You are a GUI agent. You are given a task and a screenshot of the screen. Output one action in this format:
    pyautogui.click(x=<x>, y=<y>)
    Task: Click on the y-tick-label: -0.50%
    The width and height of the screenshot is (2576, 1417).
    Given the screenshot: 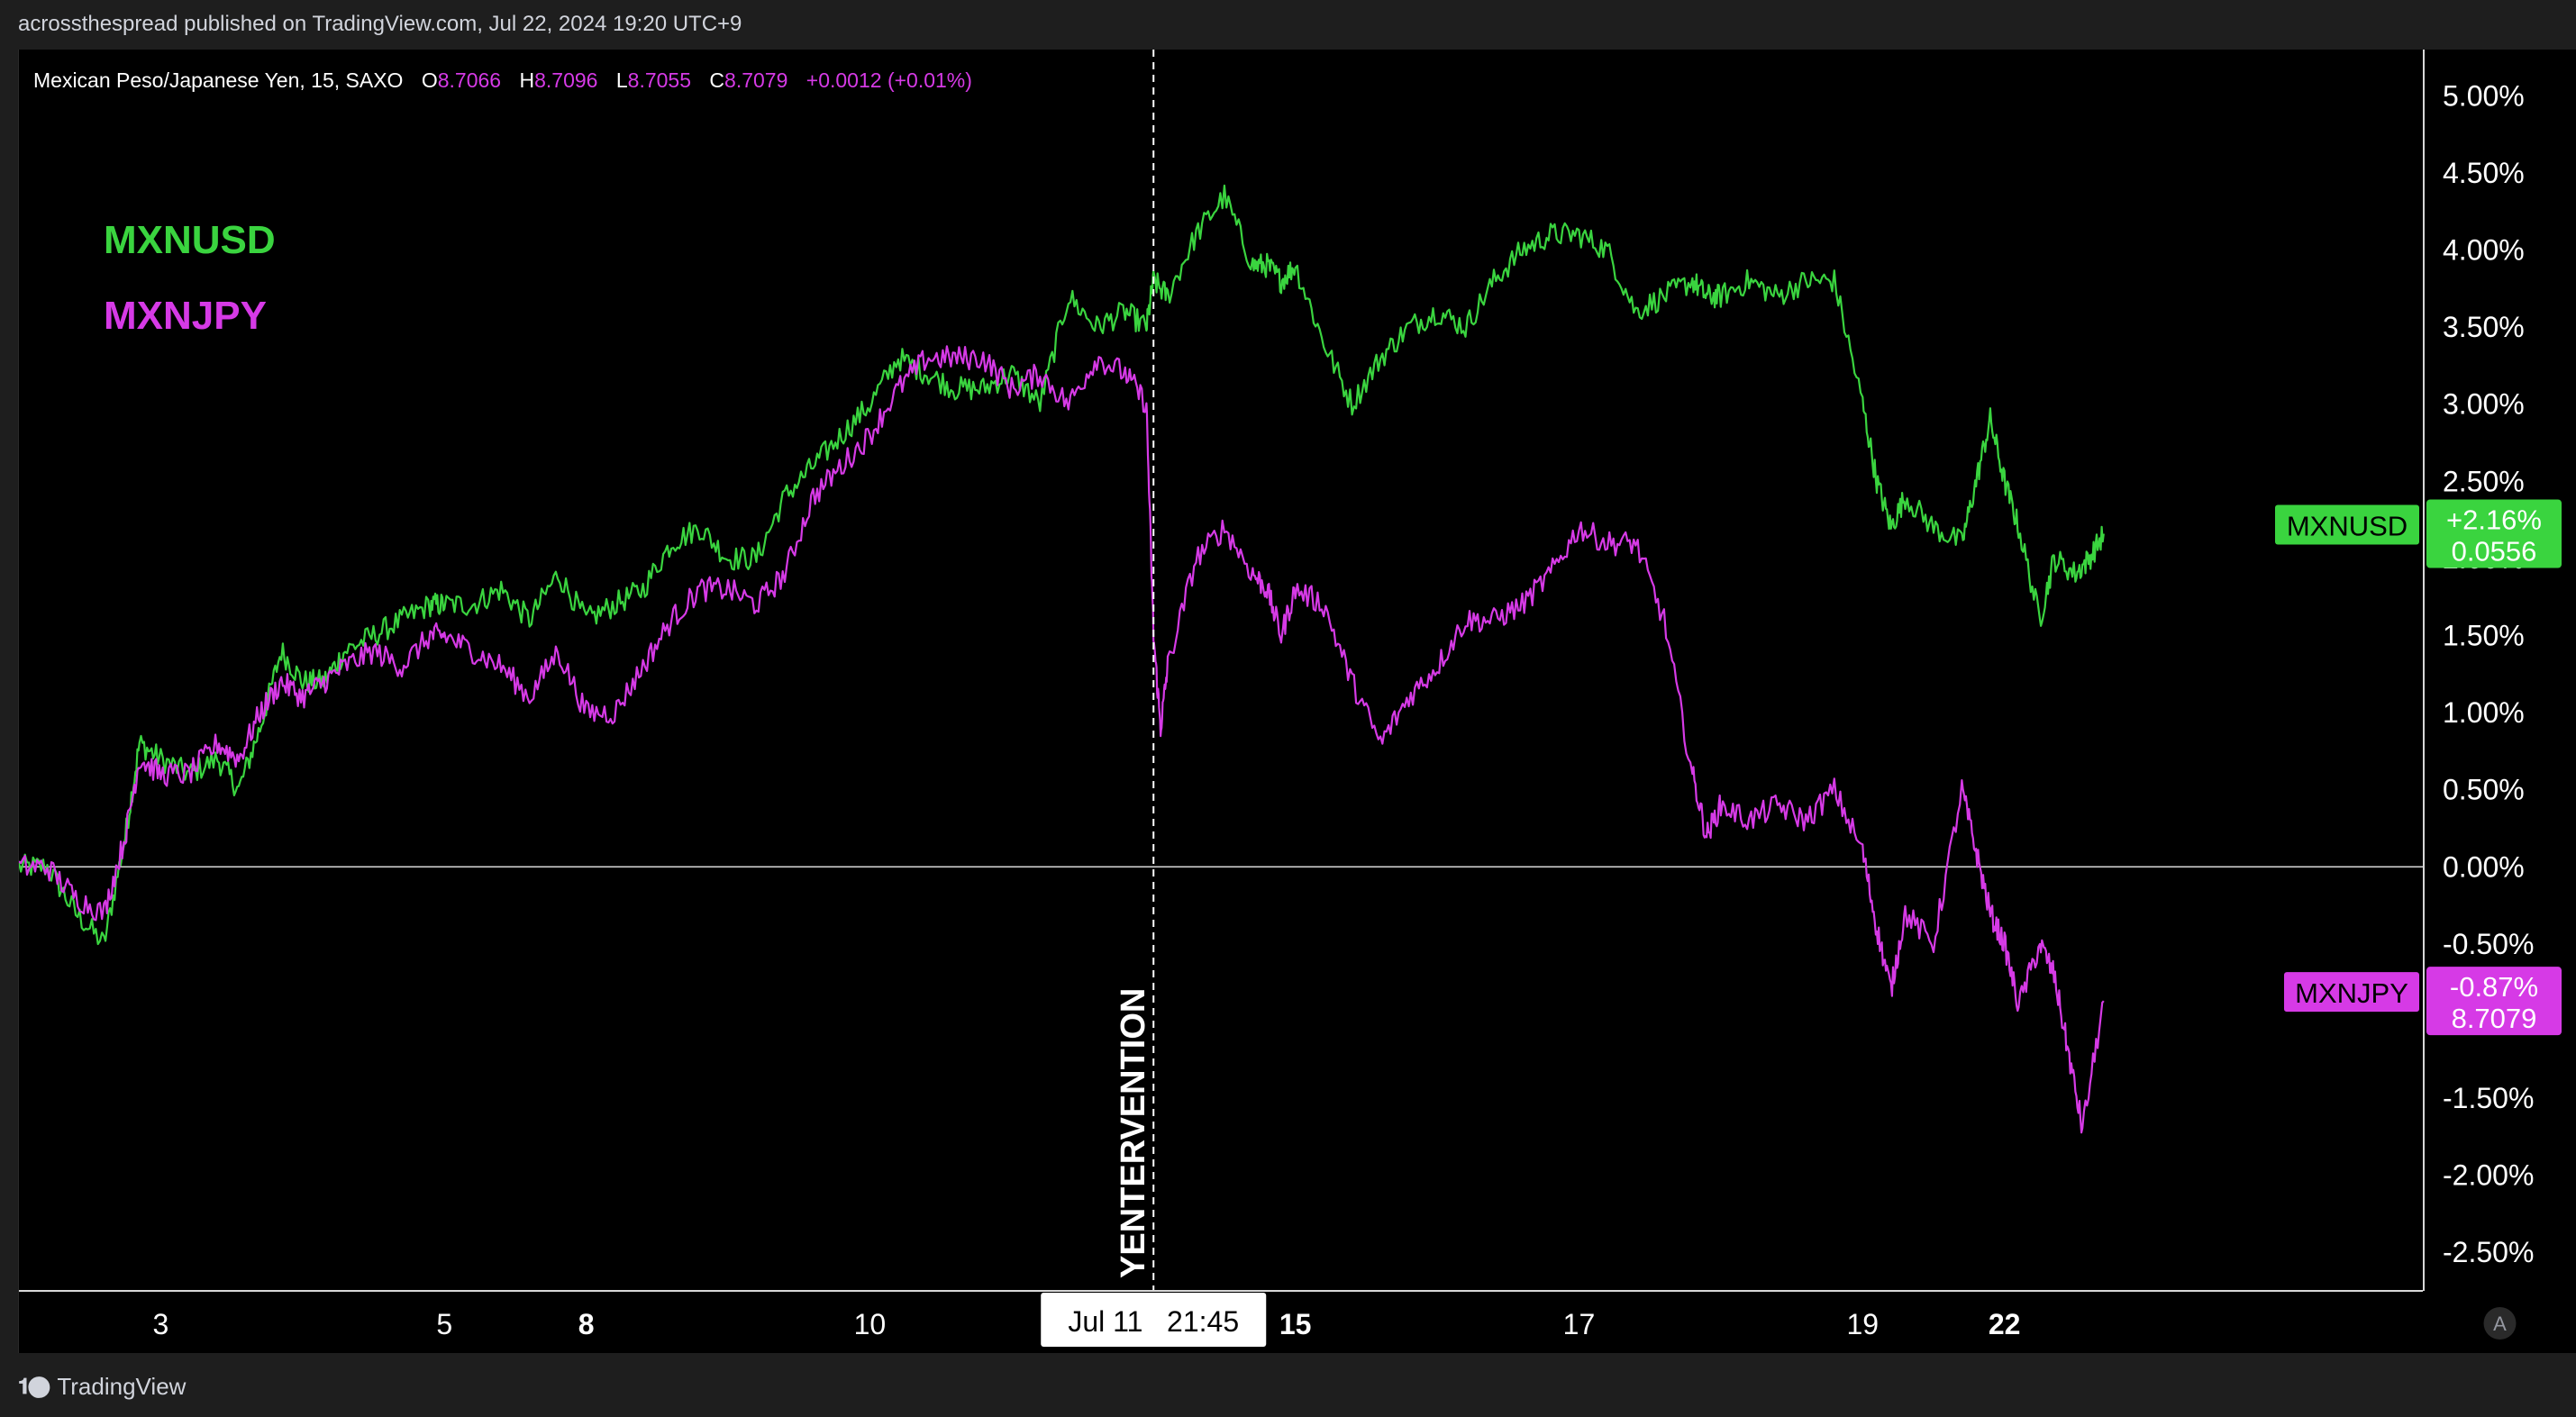 What is the action you would take?
    pyautogui.click(x=2488, y=944)
    